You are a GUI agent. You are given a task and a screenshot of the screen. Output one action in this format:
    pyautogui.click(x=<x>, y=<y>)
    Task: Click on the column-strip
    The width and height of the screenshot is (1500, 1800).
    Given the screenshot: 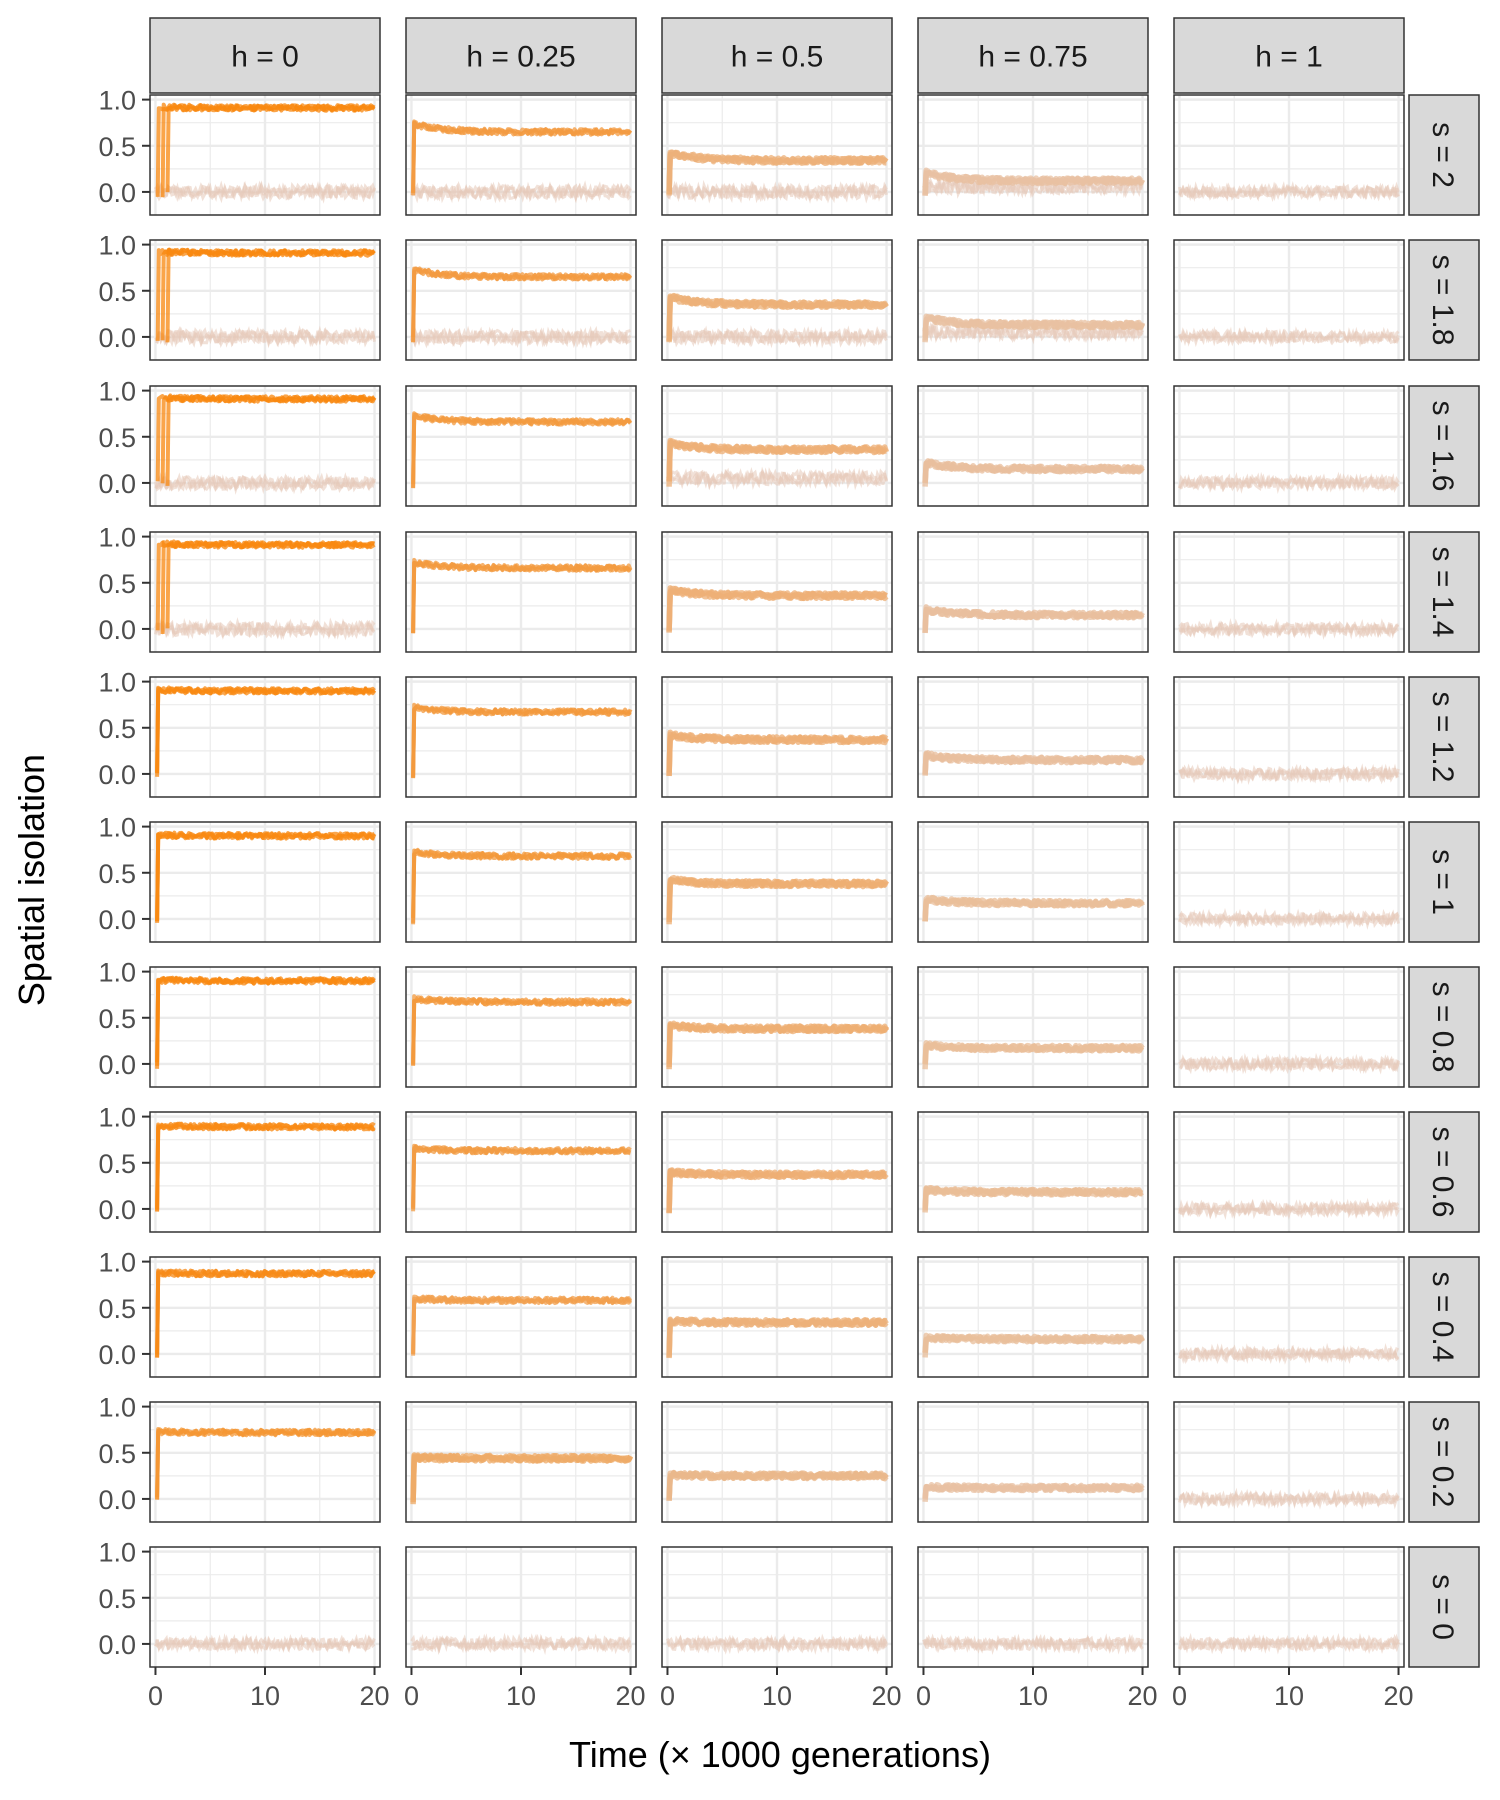 What is the action you would take?
    pyautogui.click(x=1033, y=55)
    